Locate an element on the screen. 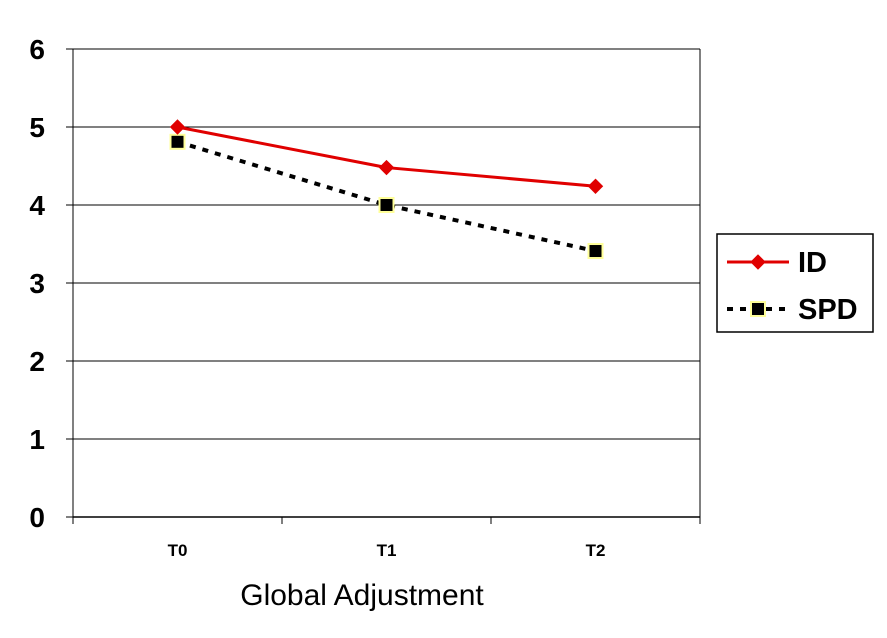 The image size is (887, 638). x-tick-label: T1 is located at coordinates (387, 550).